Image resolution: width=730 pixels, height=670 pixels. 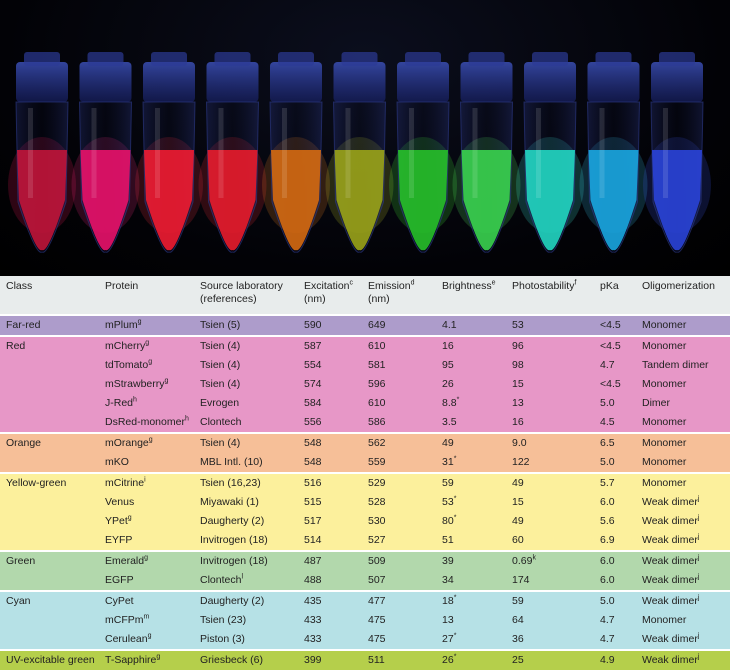 What do you see at coordinates (552, 442) in the screenshot?
I see `cell-photostability: 9.0` at bounding box center [552, 442].